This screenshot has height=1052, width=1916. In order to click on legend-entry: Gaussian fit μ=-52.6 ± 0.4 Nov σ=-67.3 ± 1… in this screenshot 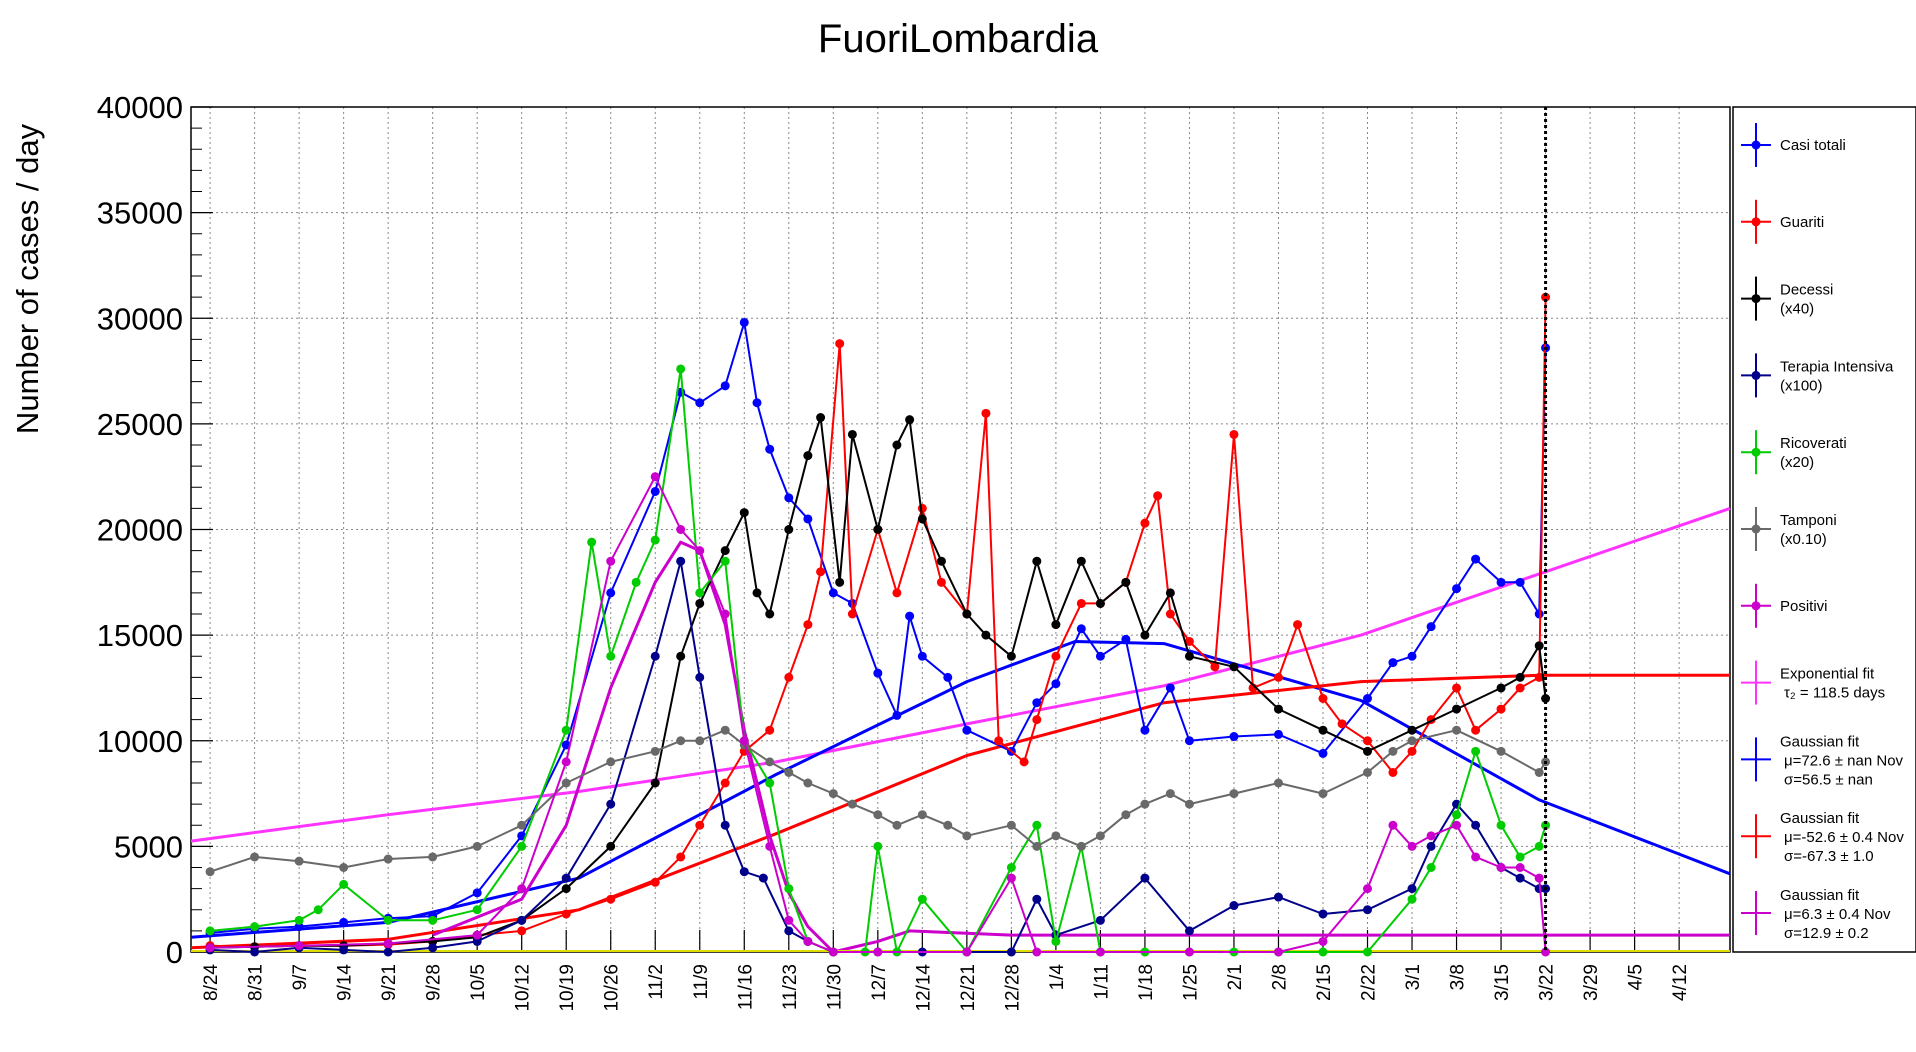, I will do `click(1822, 837)`.